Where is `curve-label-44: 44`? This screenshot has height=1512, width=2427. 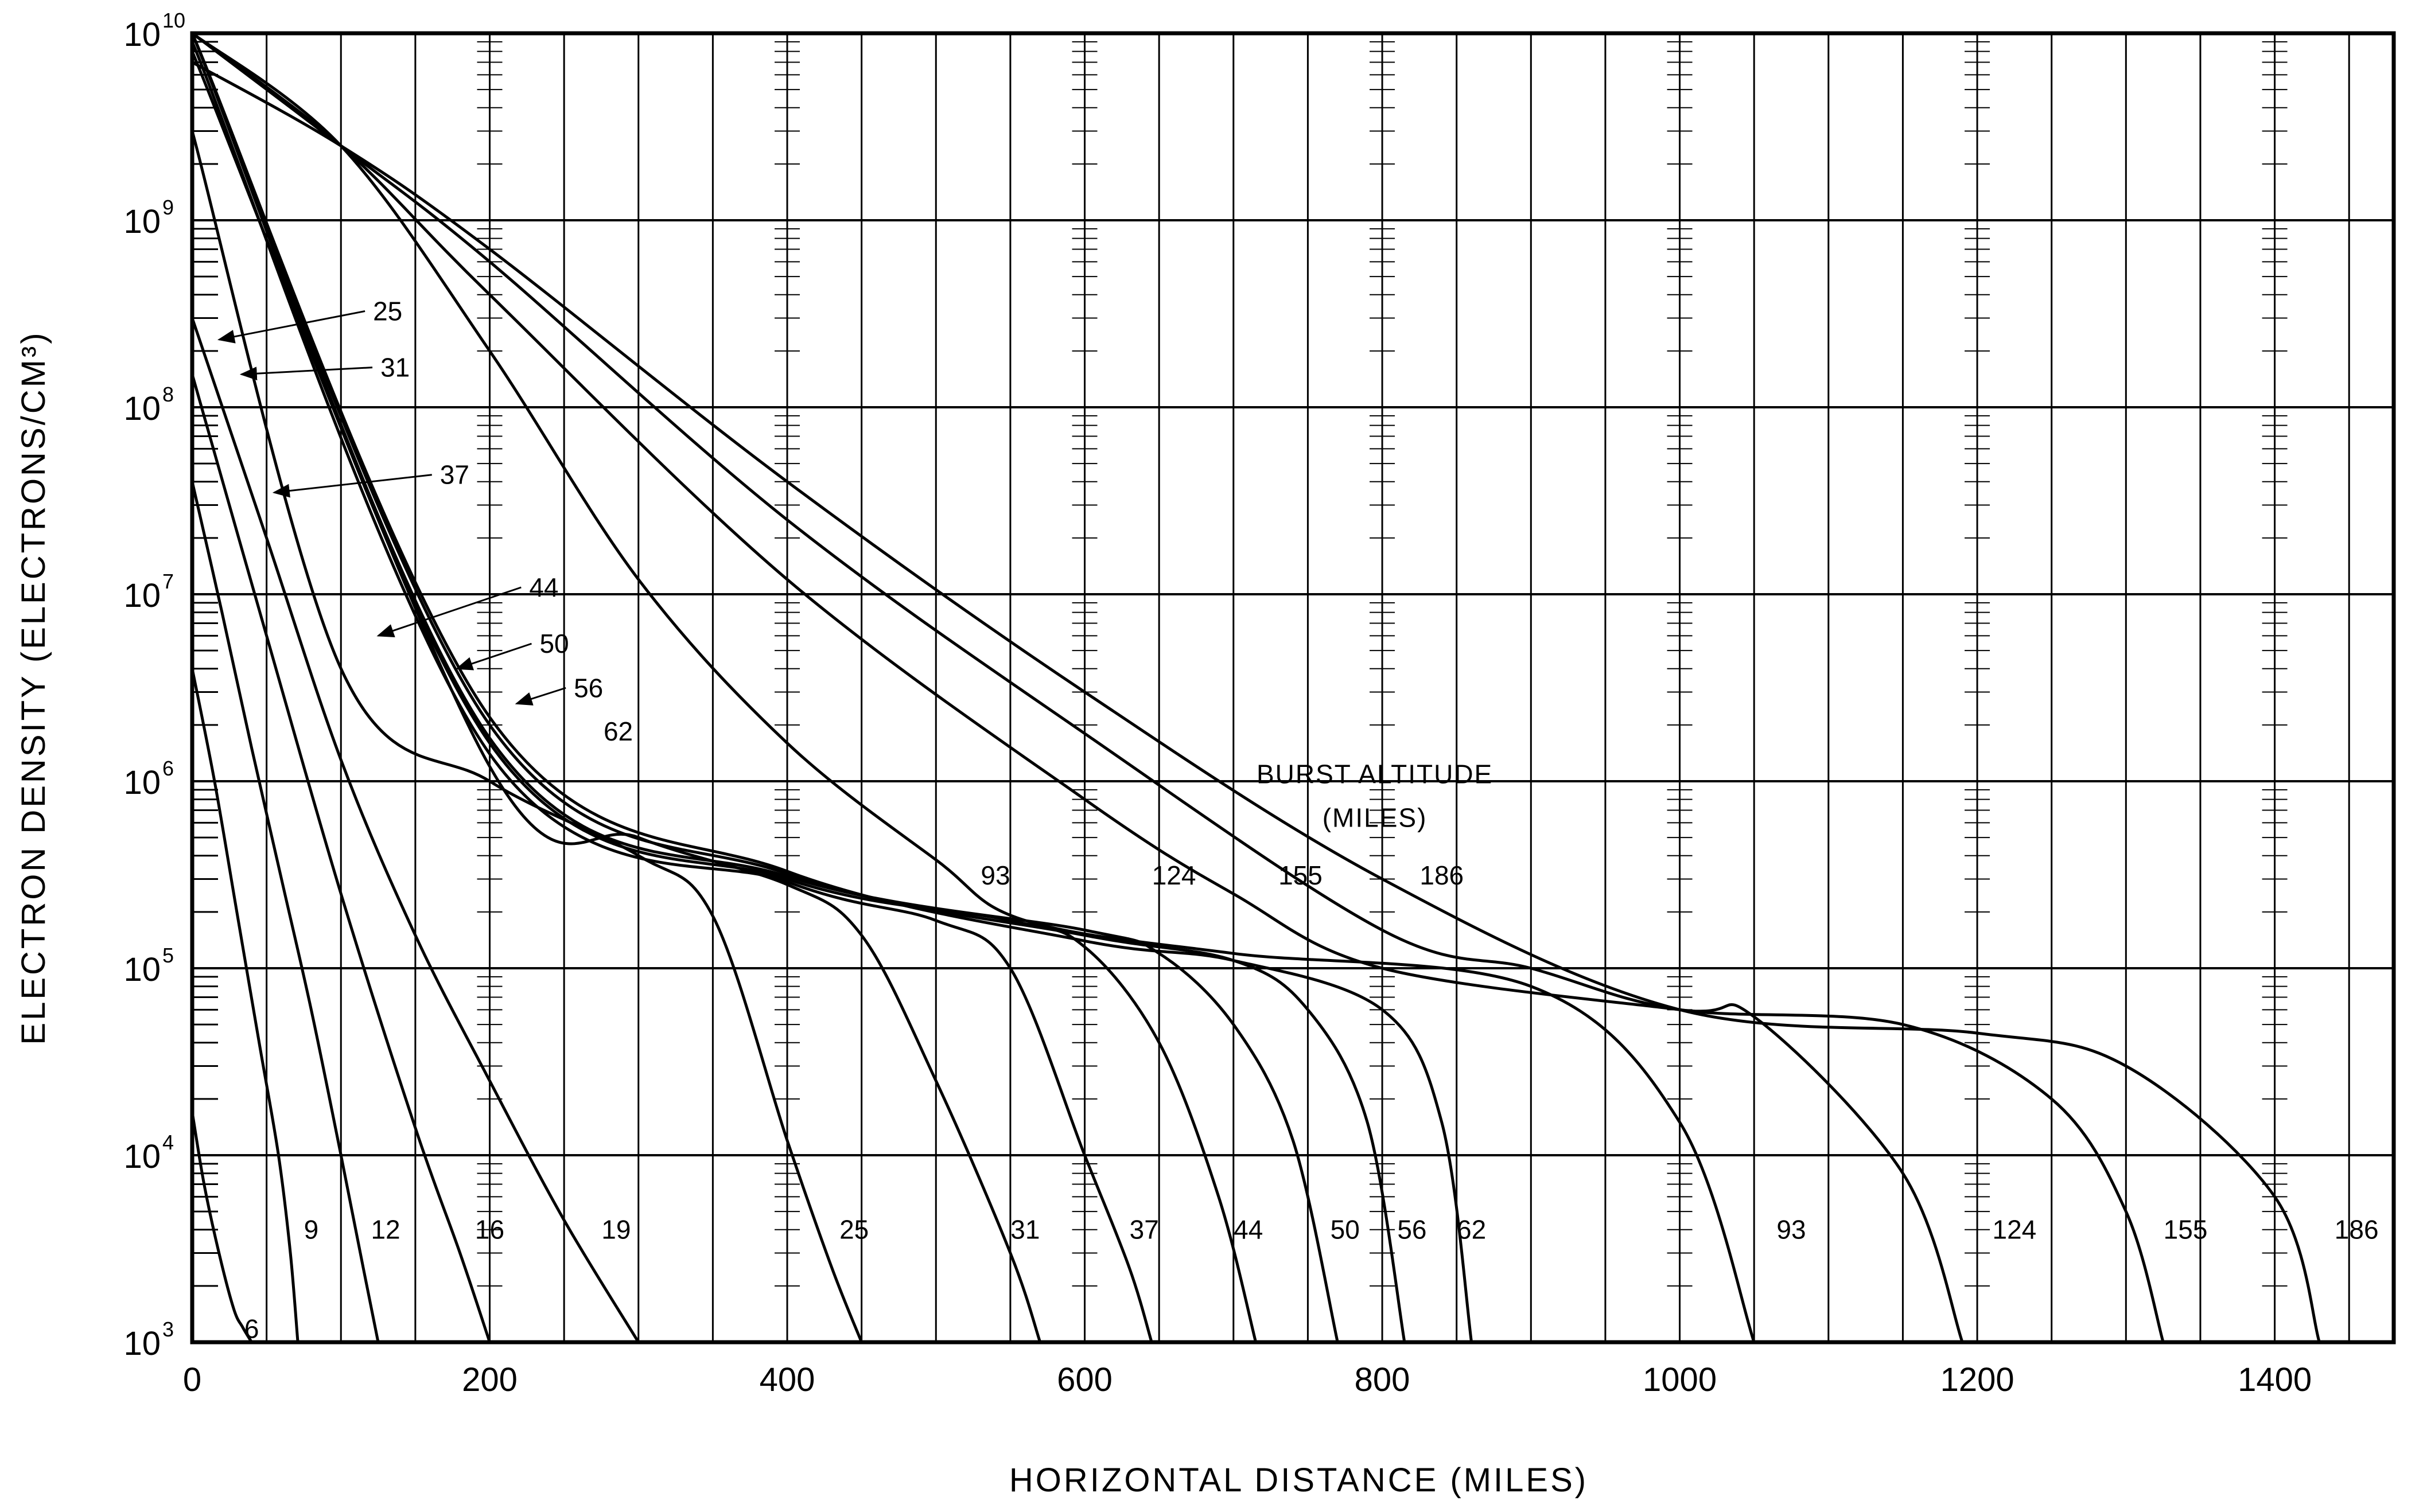
curve-label-44: 44 is located at coordinates (1248, 1230).